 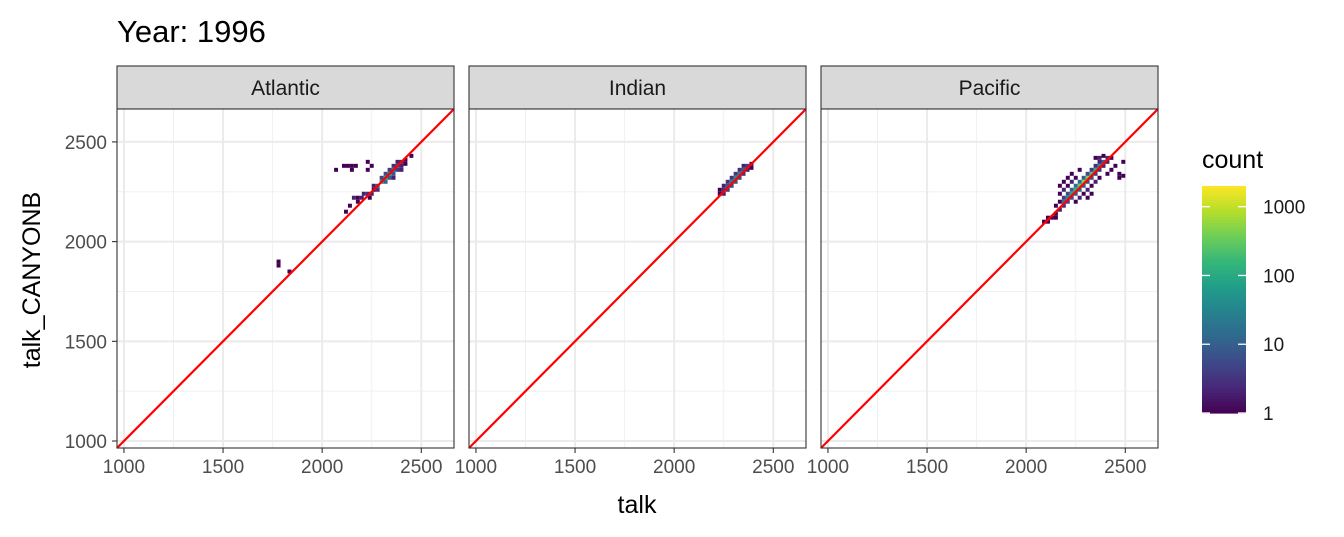 What do you see at coordinates (285, 88) in the screenshot?
I see `strip-label-atlantic: Atlantic` at bounding box center [285, 88].